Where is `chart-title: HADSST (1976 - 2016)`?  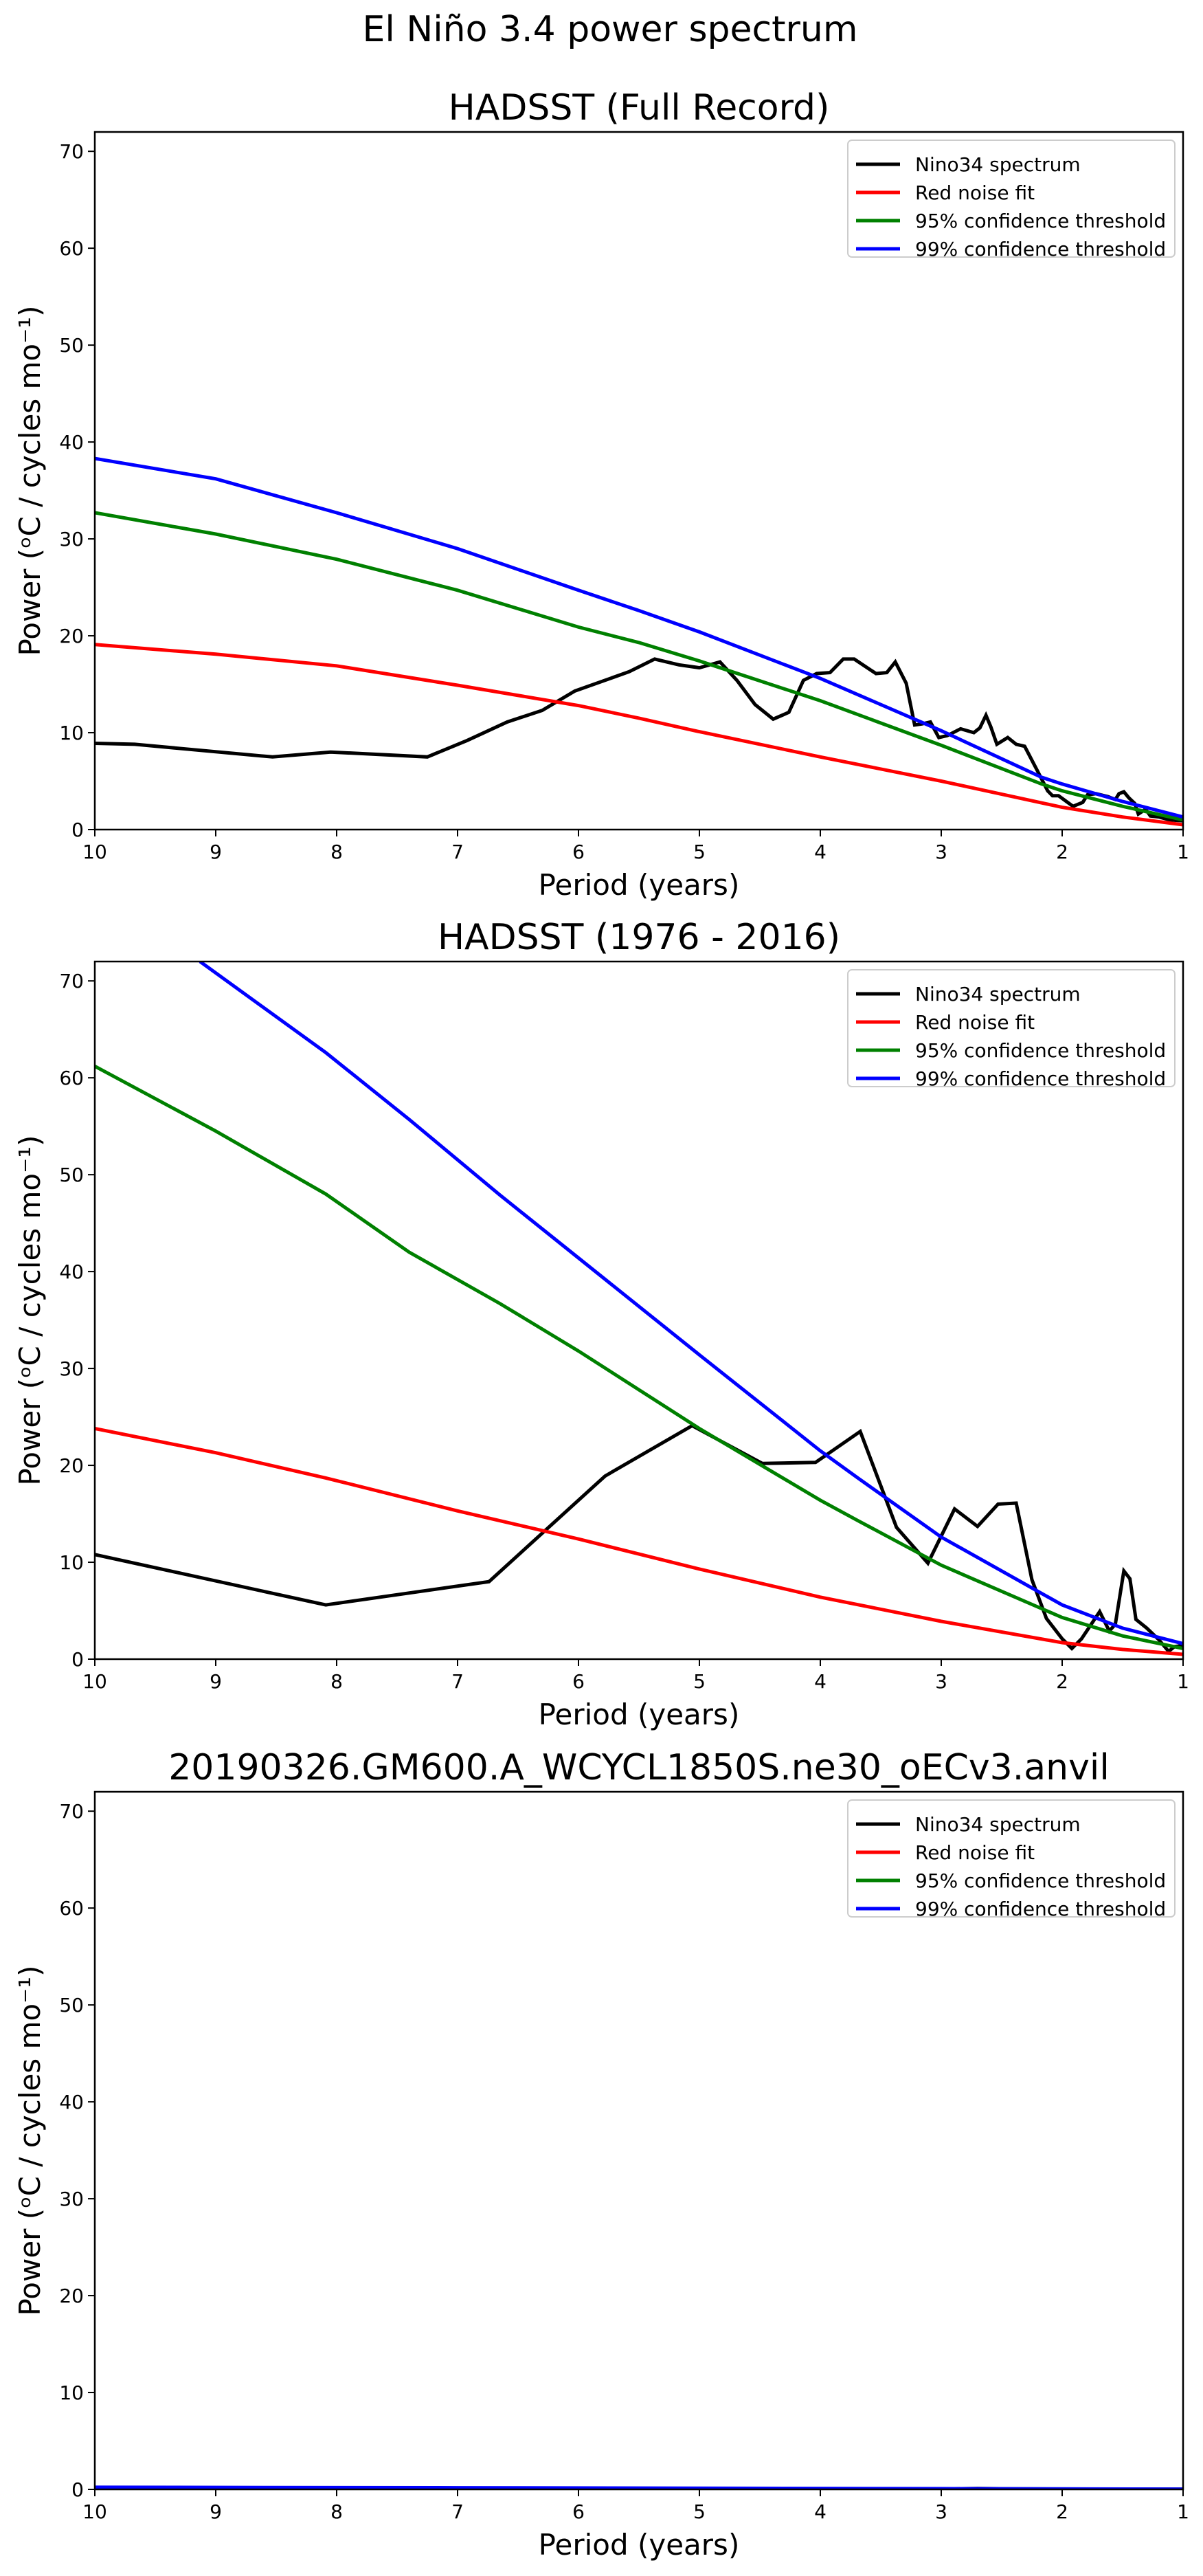
chart-title: HADSST (1976 - 2016) is located at coordinates (639, 937).